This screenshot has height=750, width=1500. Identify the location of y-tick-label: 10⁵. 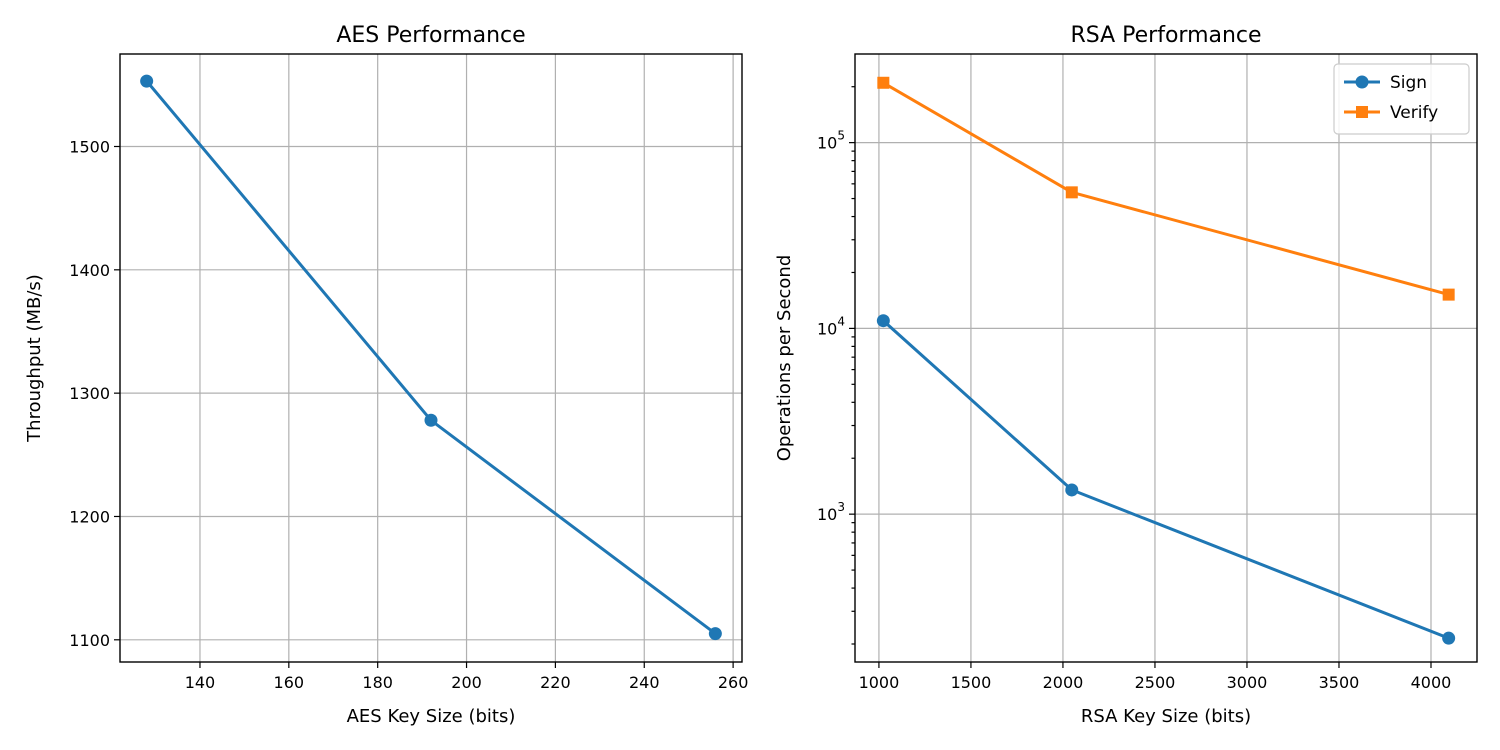
(831, 141).